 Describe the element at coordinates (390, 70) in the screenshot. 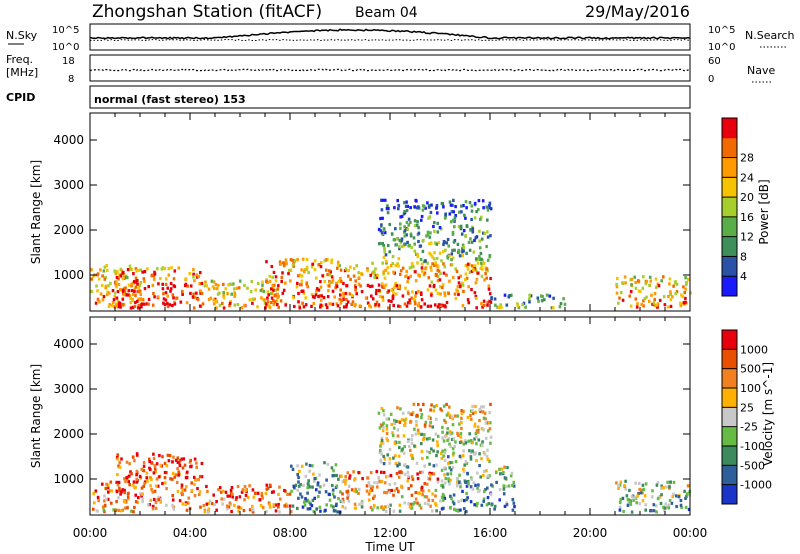

I see `freq-series` at that location.